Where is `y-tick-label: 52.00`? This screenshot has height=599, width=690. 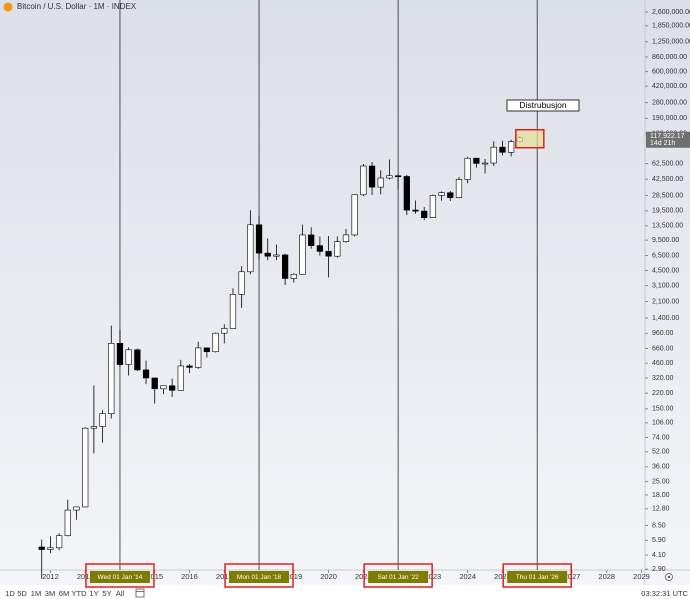 y-tick-label: 52.00 is located at coordinates (661, 452).